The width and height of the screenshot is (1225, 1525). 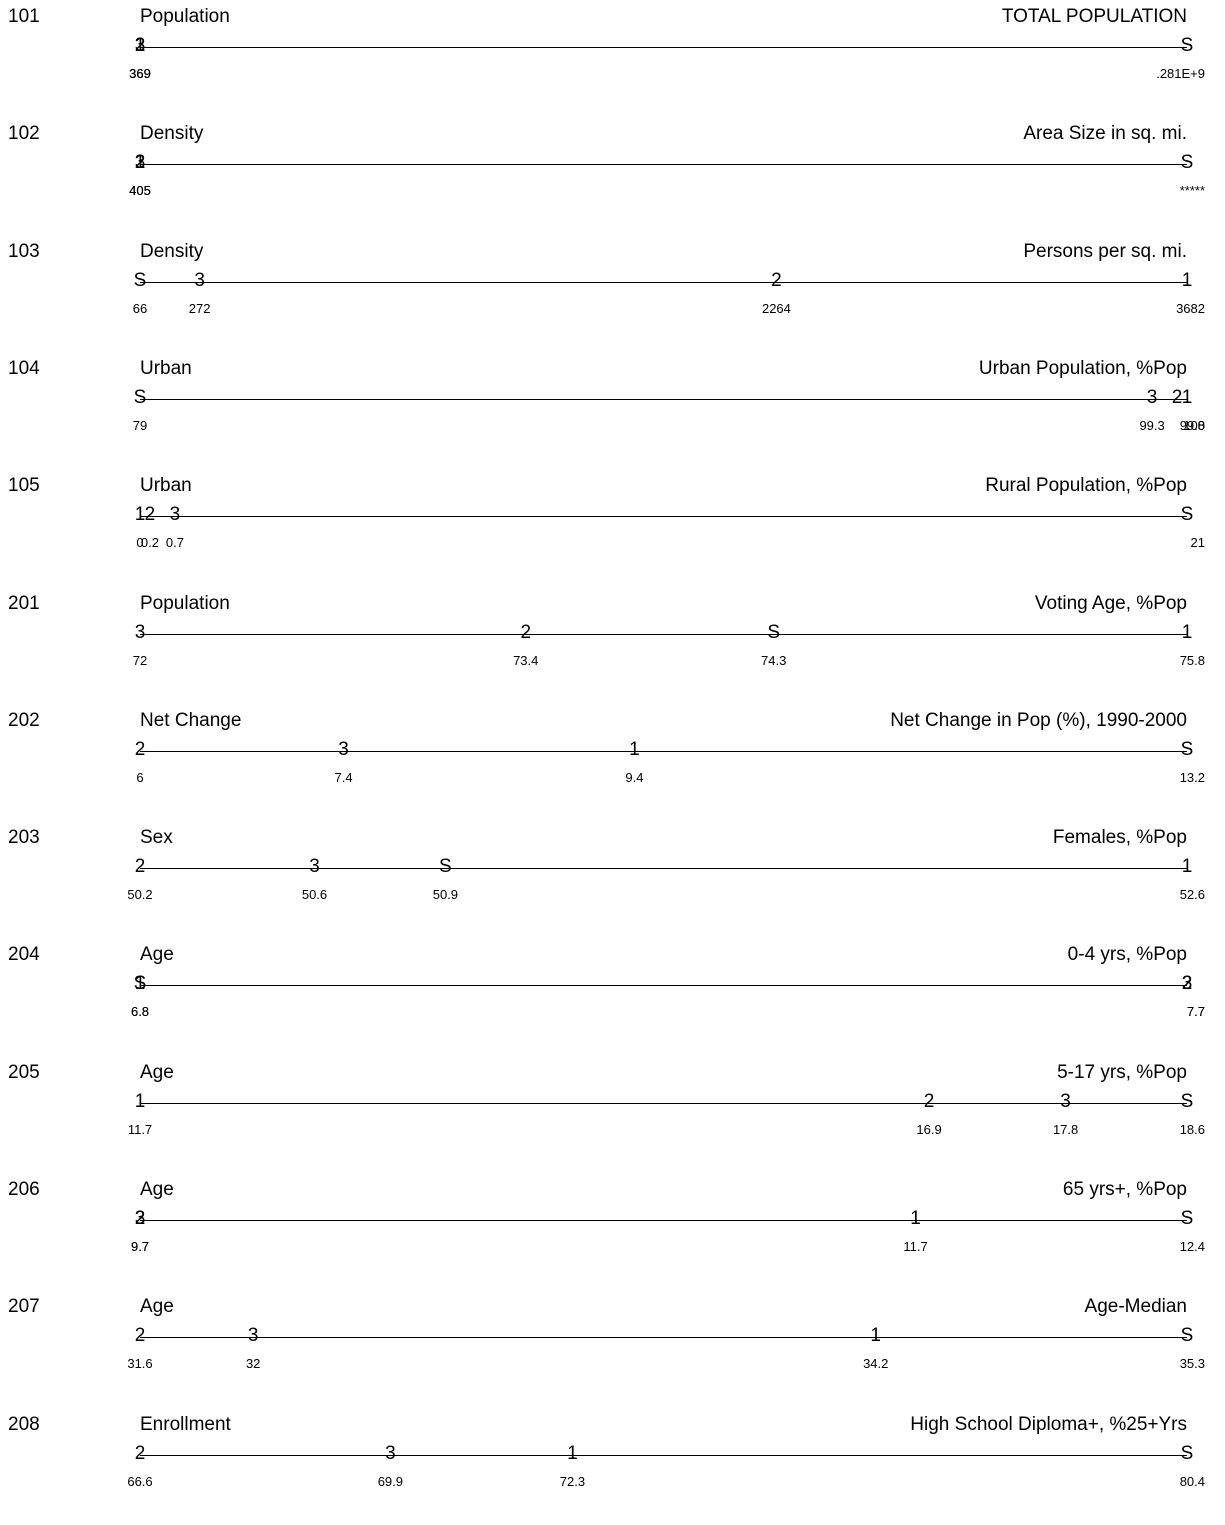 I want to click on point-value-label: 6, so click(x=140, y=777).